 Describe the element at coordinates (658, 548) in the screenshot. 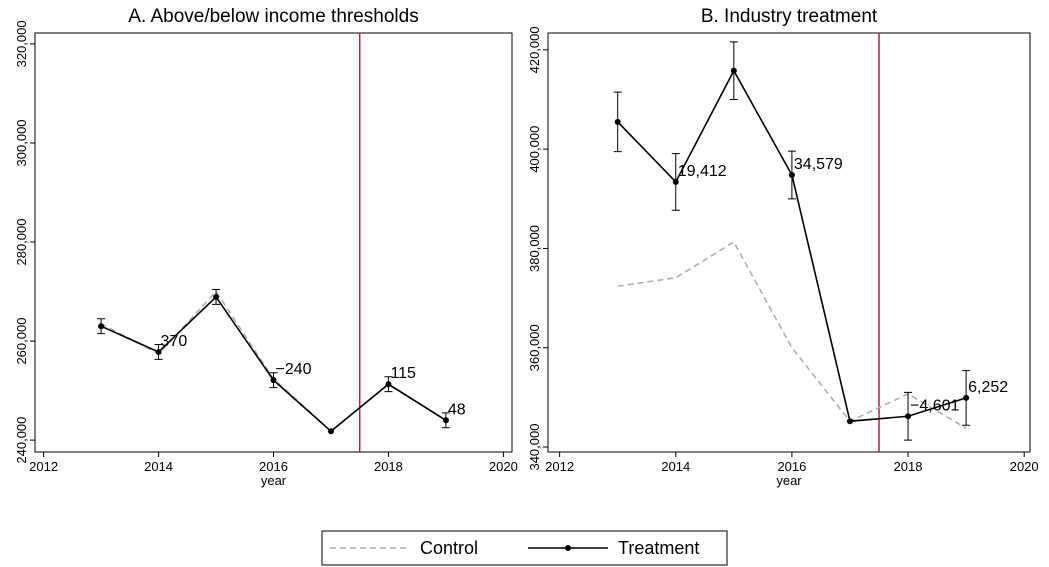

I see `legend-label: Treatment` at that location.